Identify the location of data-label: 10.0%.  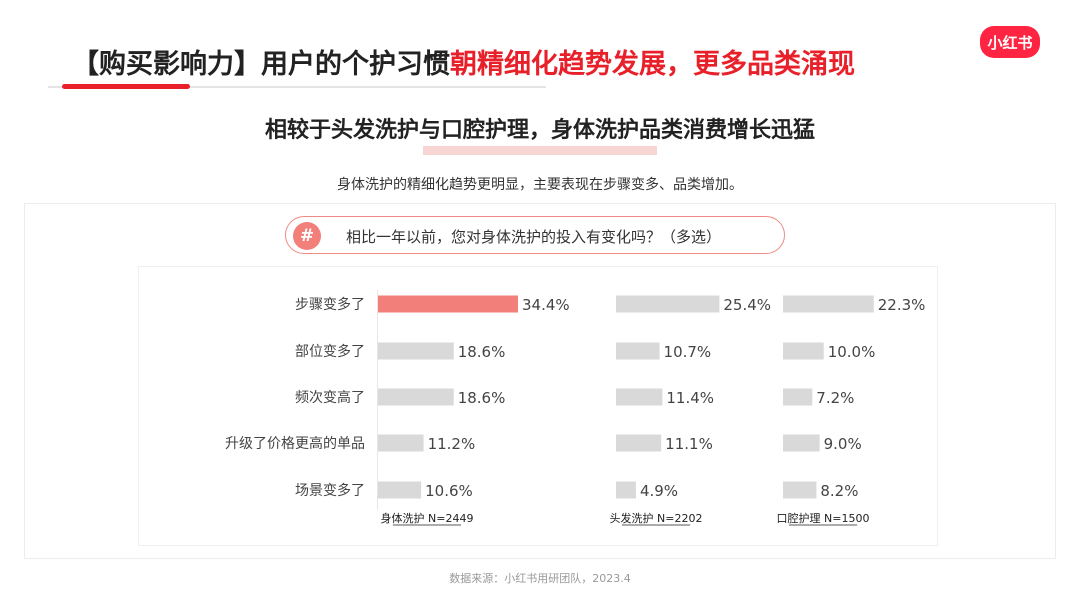
(852, 352).